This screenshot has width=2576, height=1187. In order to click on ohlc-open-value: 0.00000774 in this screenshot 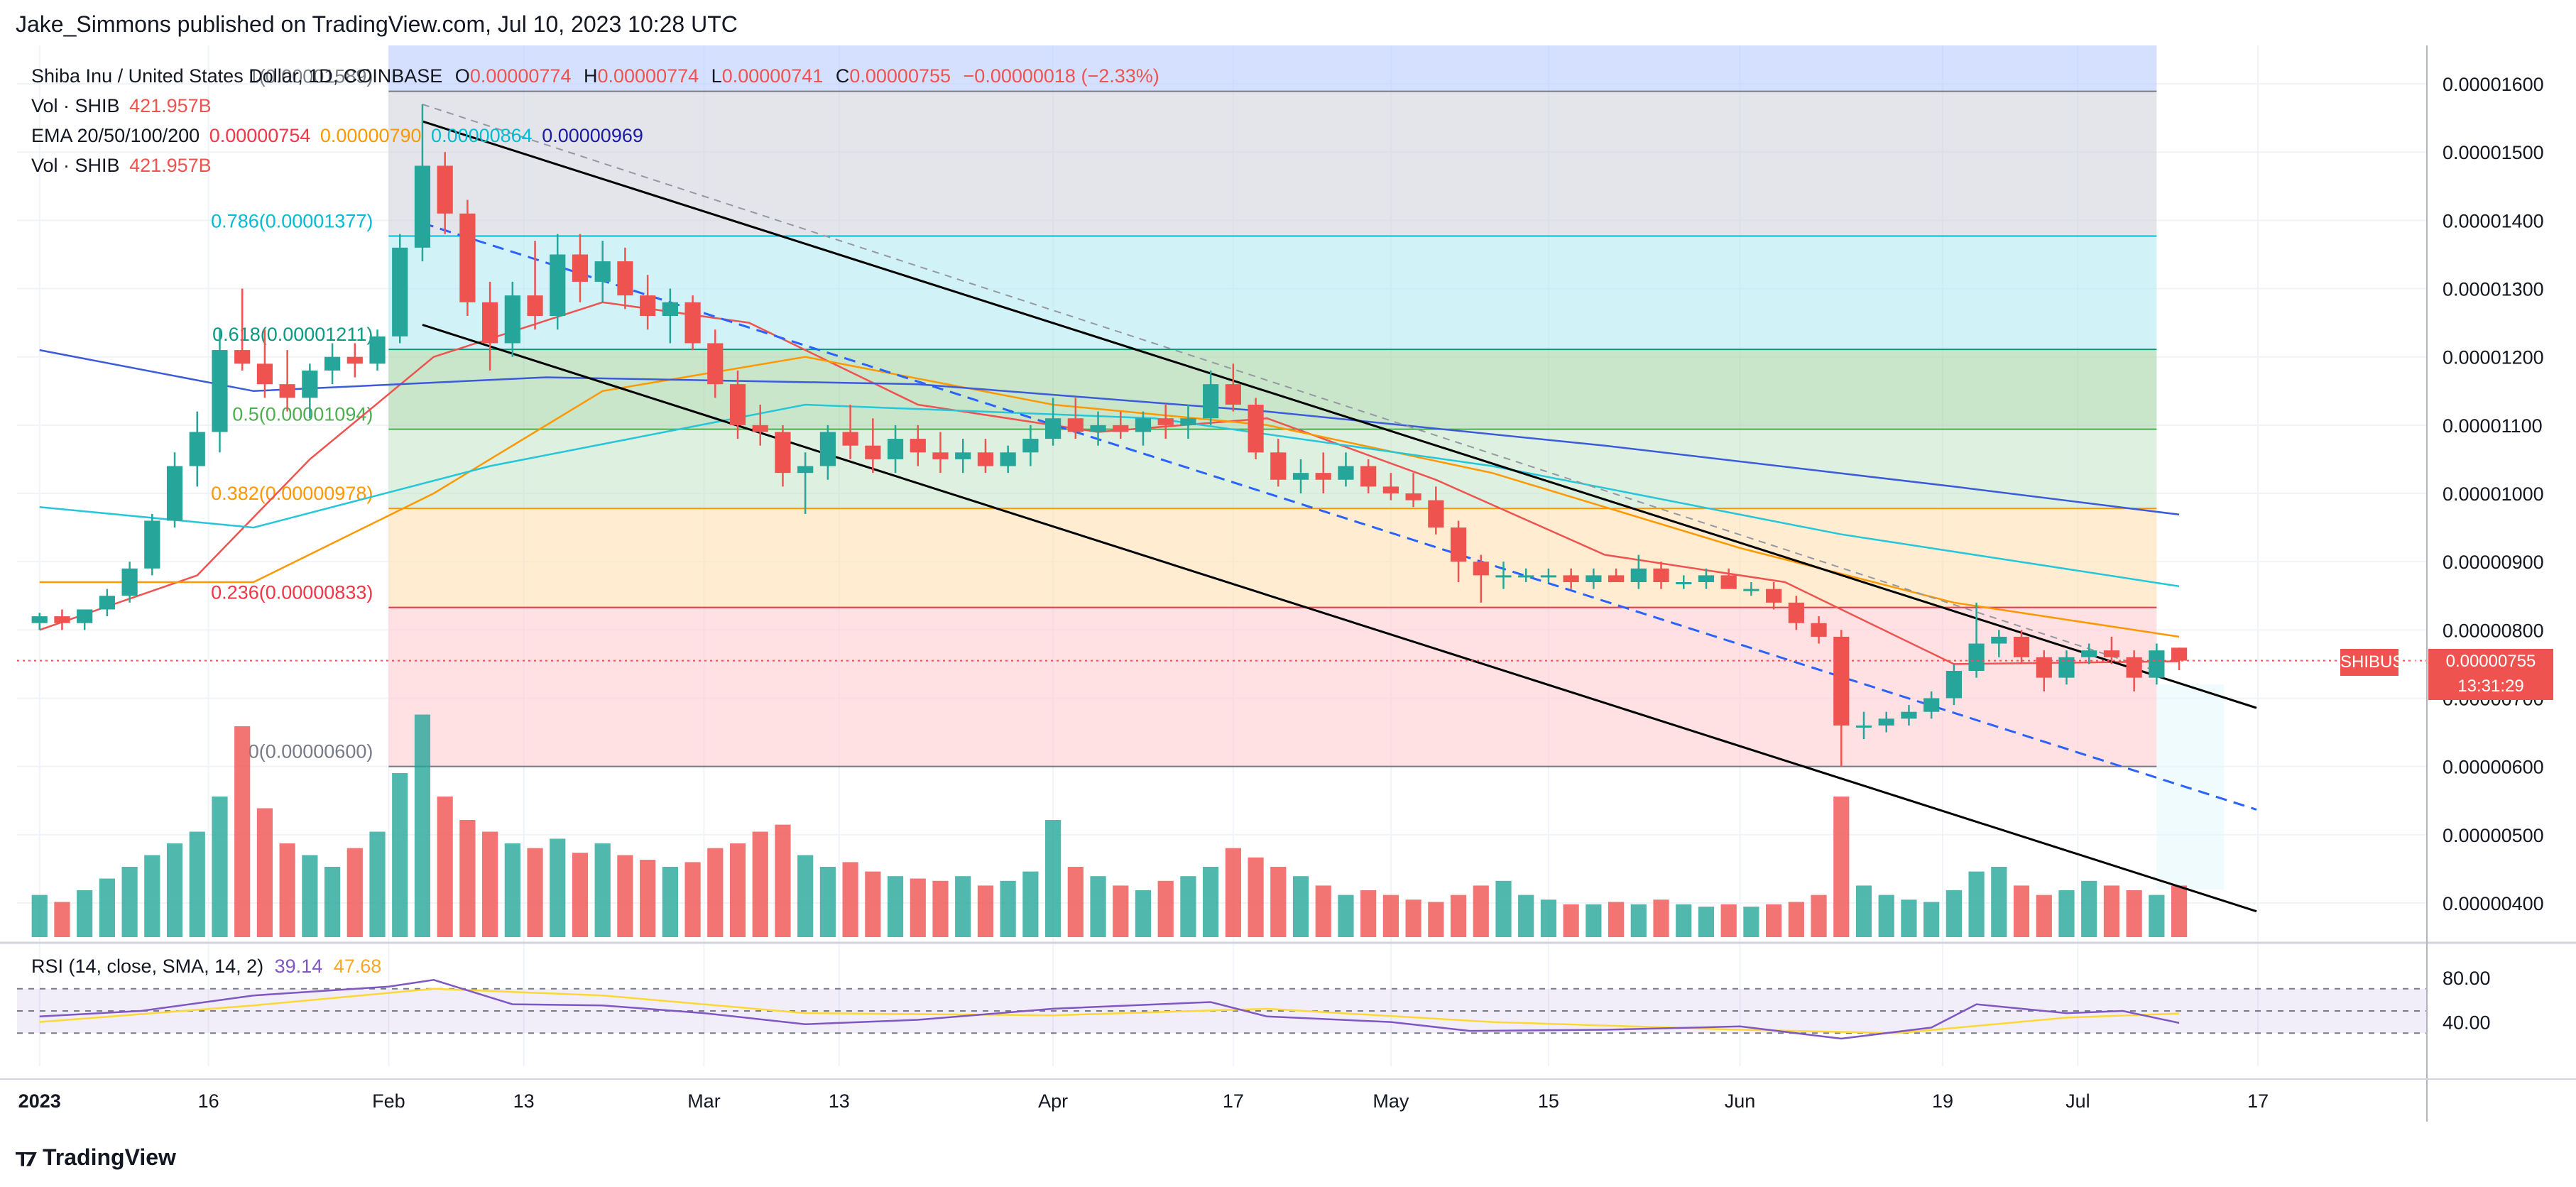, I will do `click(520, 76)`.